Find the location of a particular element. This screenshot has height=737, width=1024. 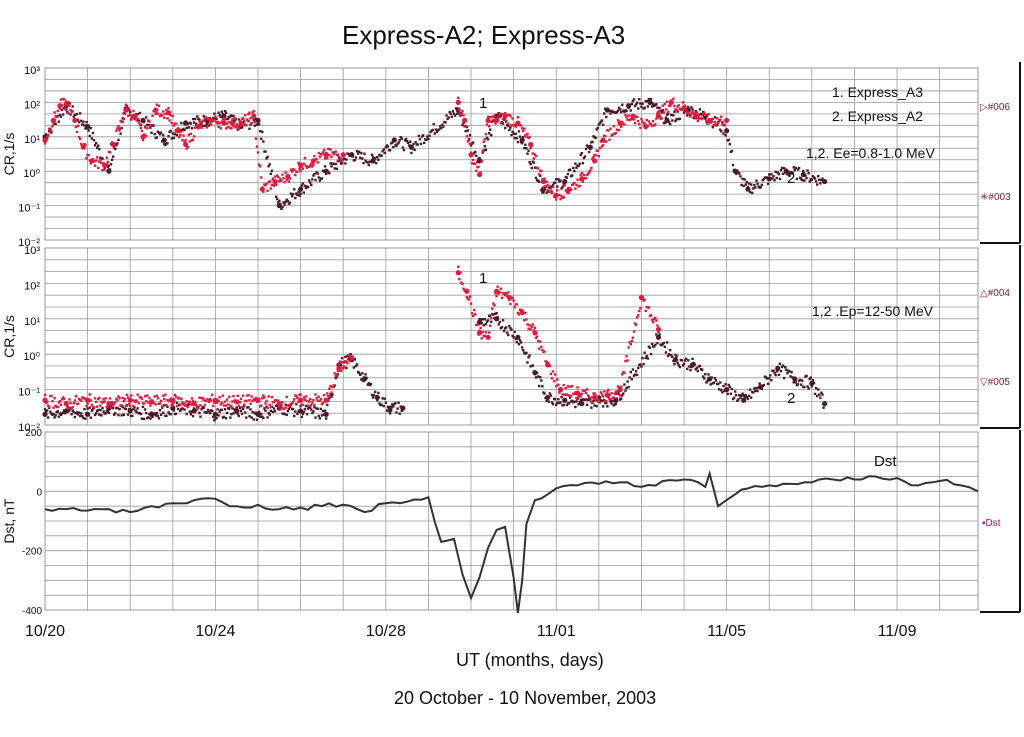

x-tick-label: 10/20 is located at coordinates (45, 631).